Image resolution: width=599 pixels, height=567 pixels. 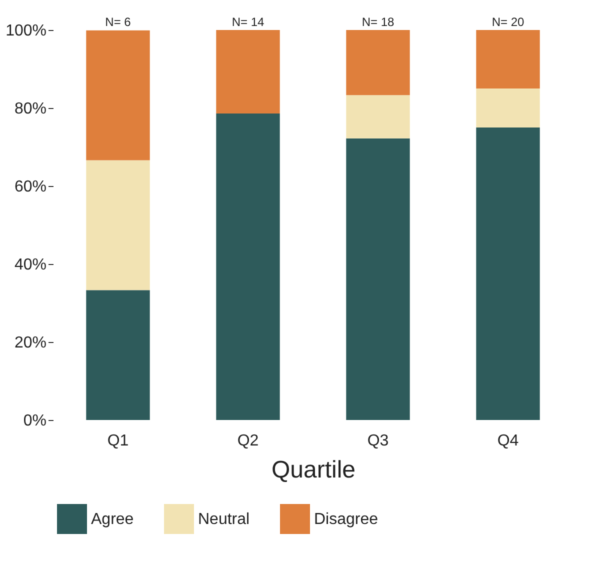 I want to click on x-tick-label: Q3, so click(x=378, y=441).